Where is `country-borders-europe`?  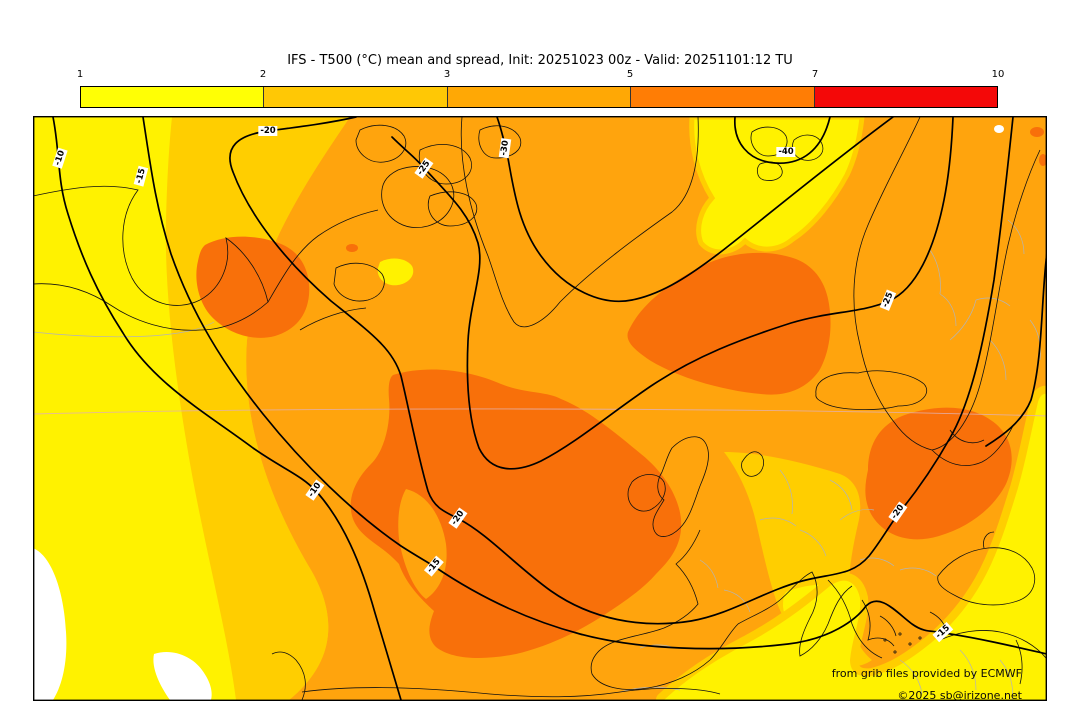
country-borders-europe is located at coordinates (788, 559).